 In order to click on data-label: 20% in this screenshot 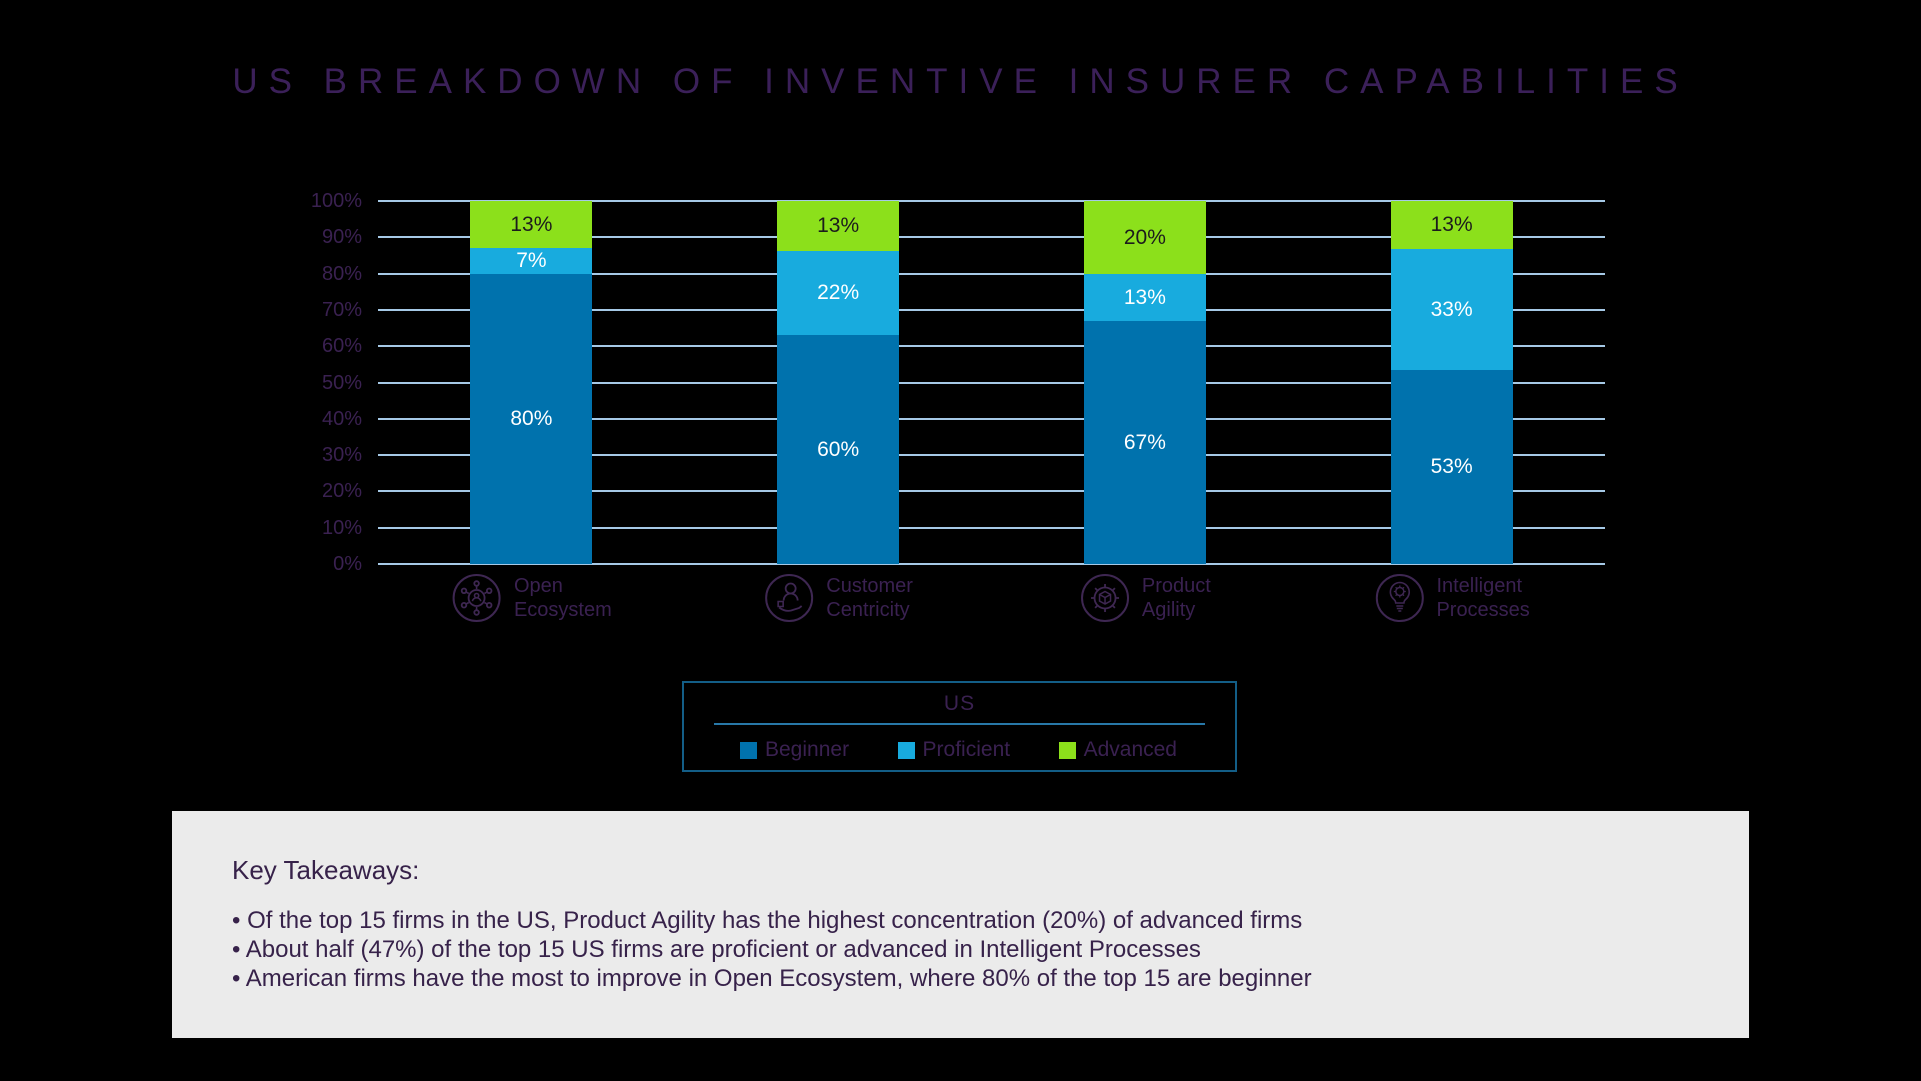, I will do `click(1144, 237)`.